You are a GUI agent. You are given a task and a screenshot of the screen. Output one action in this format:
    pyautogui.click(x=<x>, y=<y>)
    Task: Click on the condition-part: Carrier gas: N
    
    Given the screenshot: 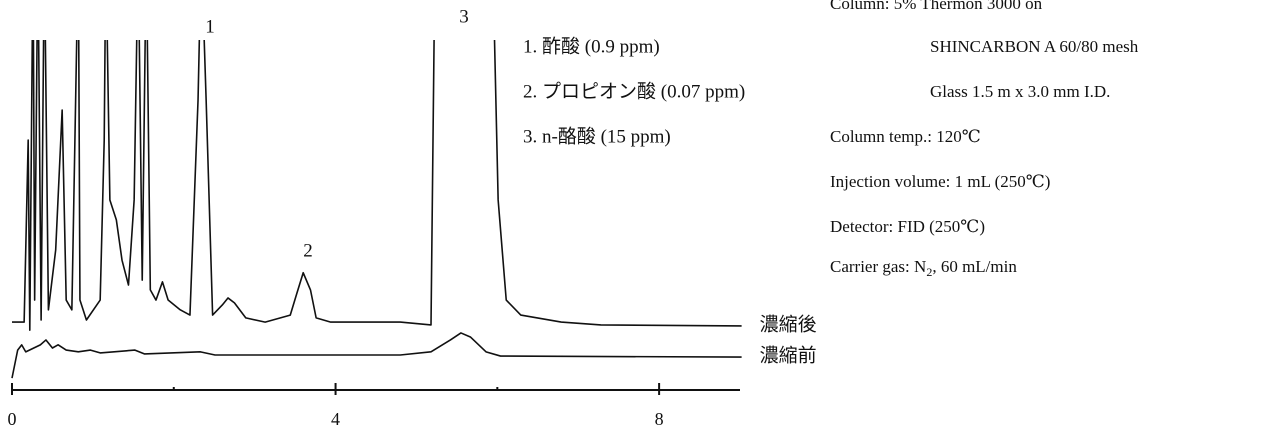 What is the action you would take?
    pyautogui.click(x=878, y=266)
    